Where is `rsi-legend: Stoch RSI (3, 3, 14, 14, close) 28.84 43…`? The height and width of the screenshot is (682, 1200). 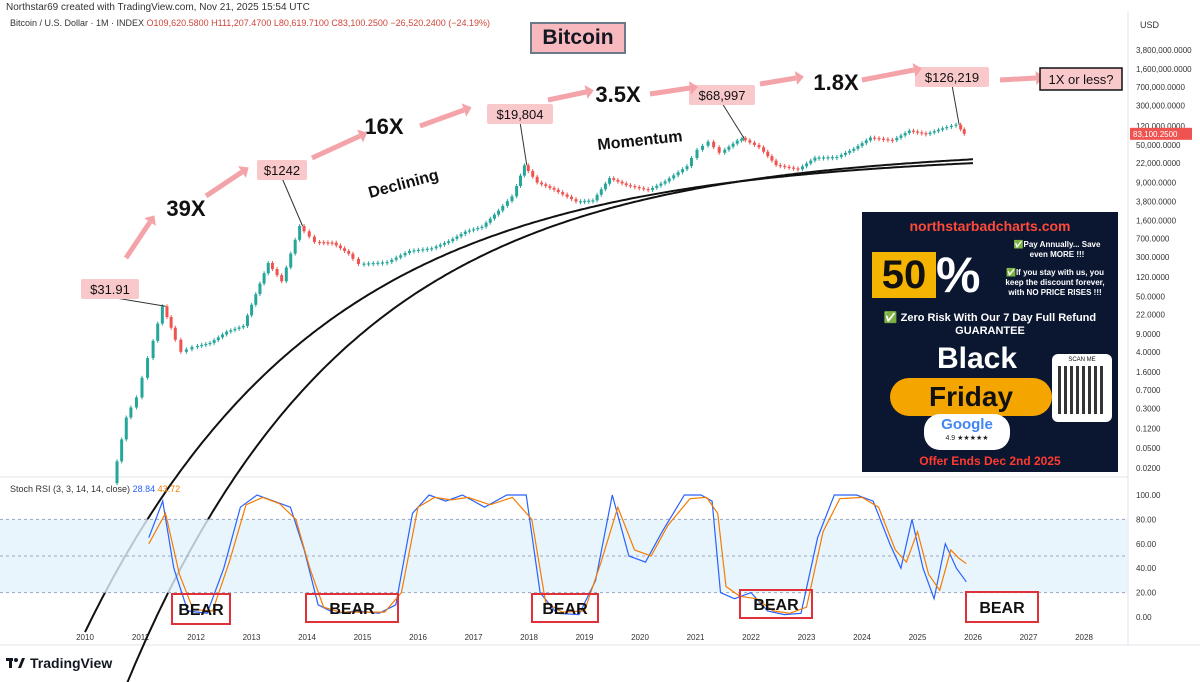
rsi-legend: Stoch RSI (3, 3, 14, 14, close) 28.84 43… is located at coordinates (95, 489).